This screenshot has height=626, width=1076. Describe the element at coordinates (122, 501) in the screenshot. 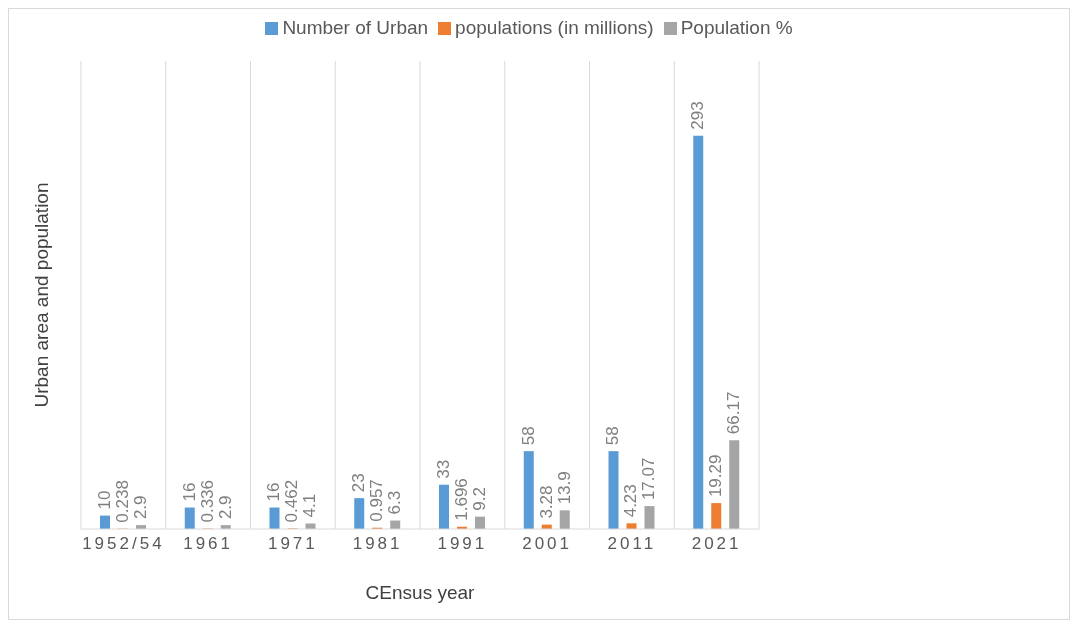

I see `data-label: 0.238` at that location.